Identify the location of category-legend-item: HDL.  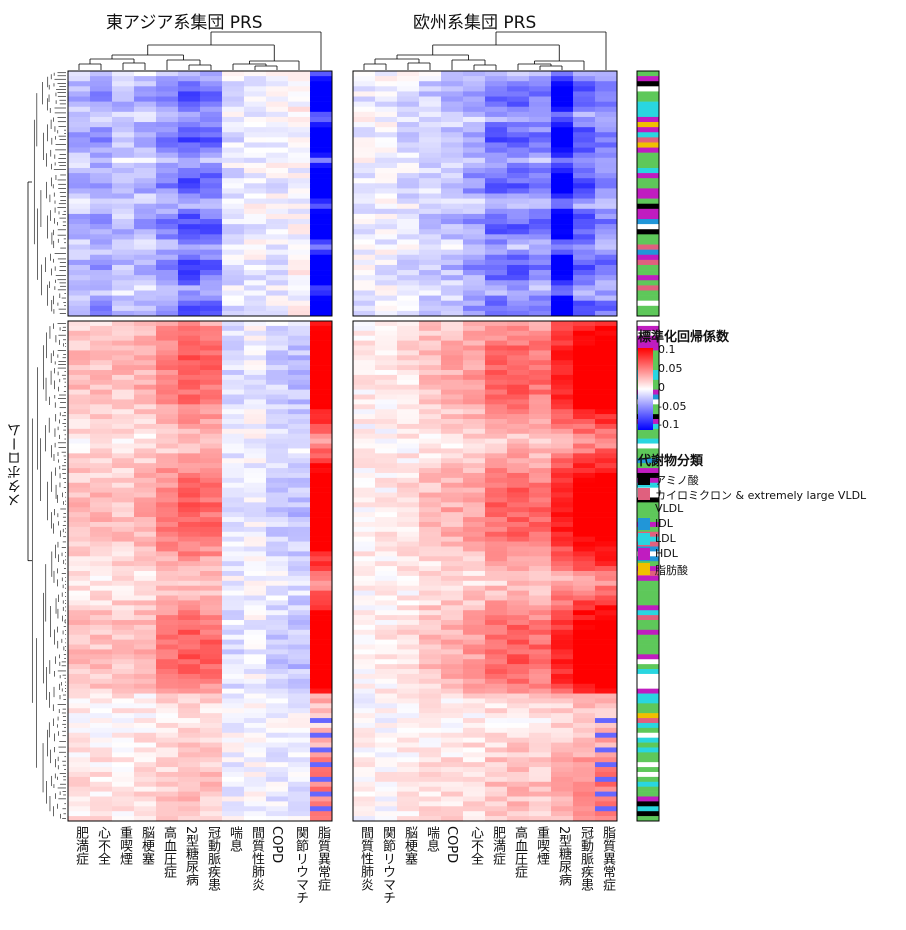
(670, 554).